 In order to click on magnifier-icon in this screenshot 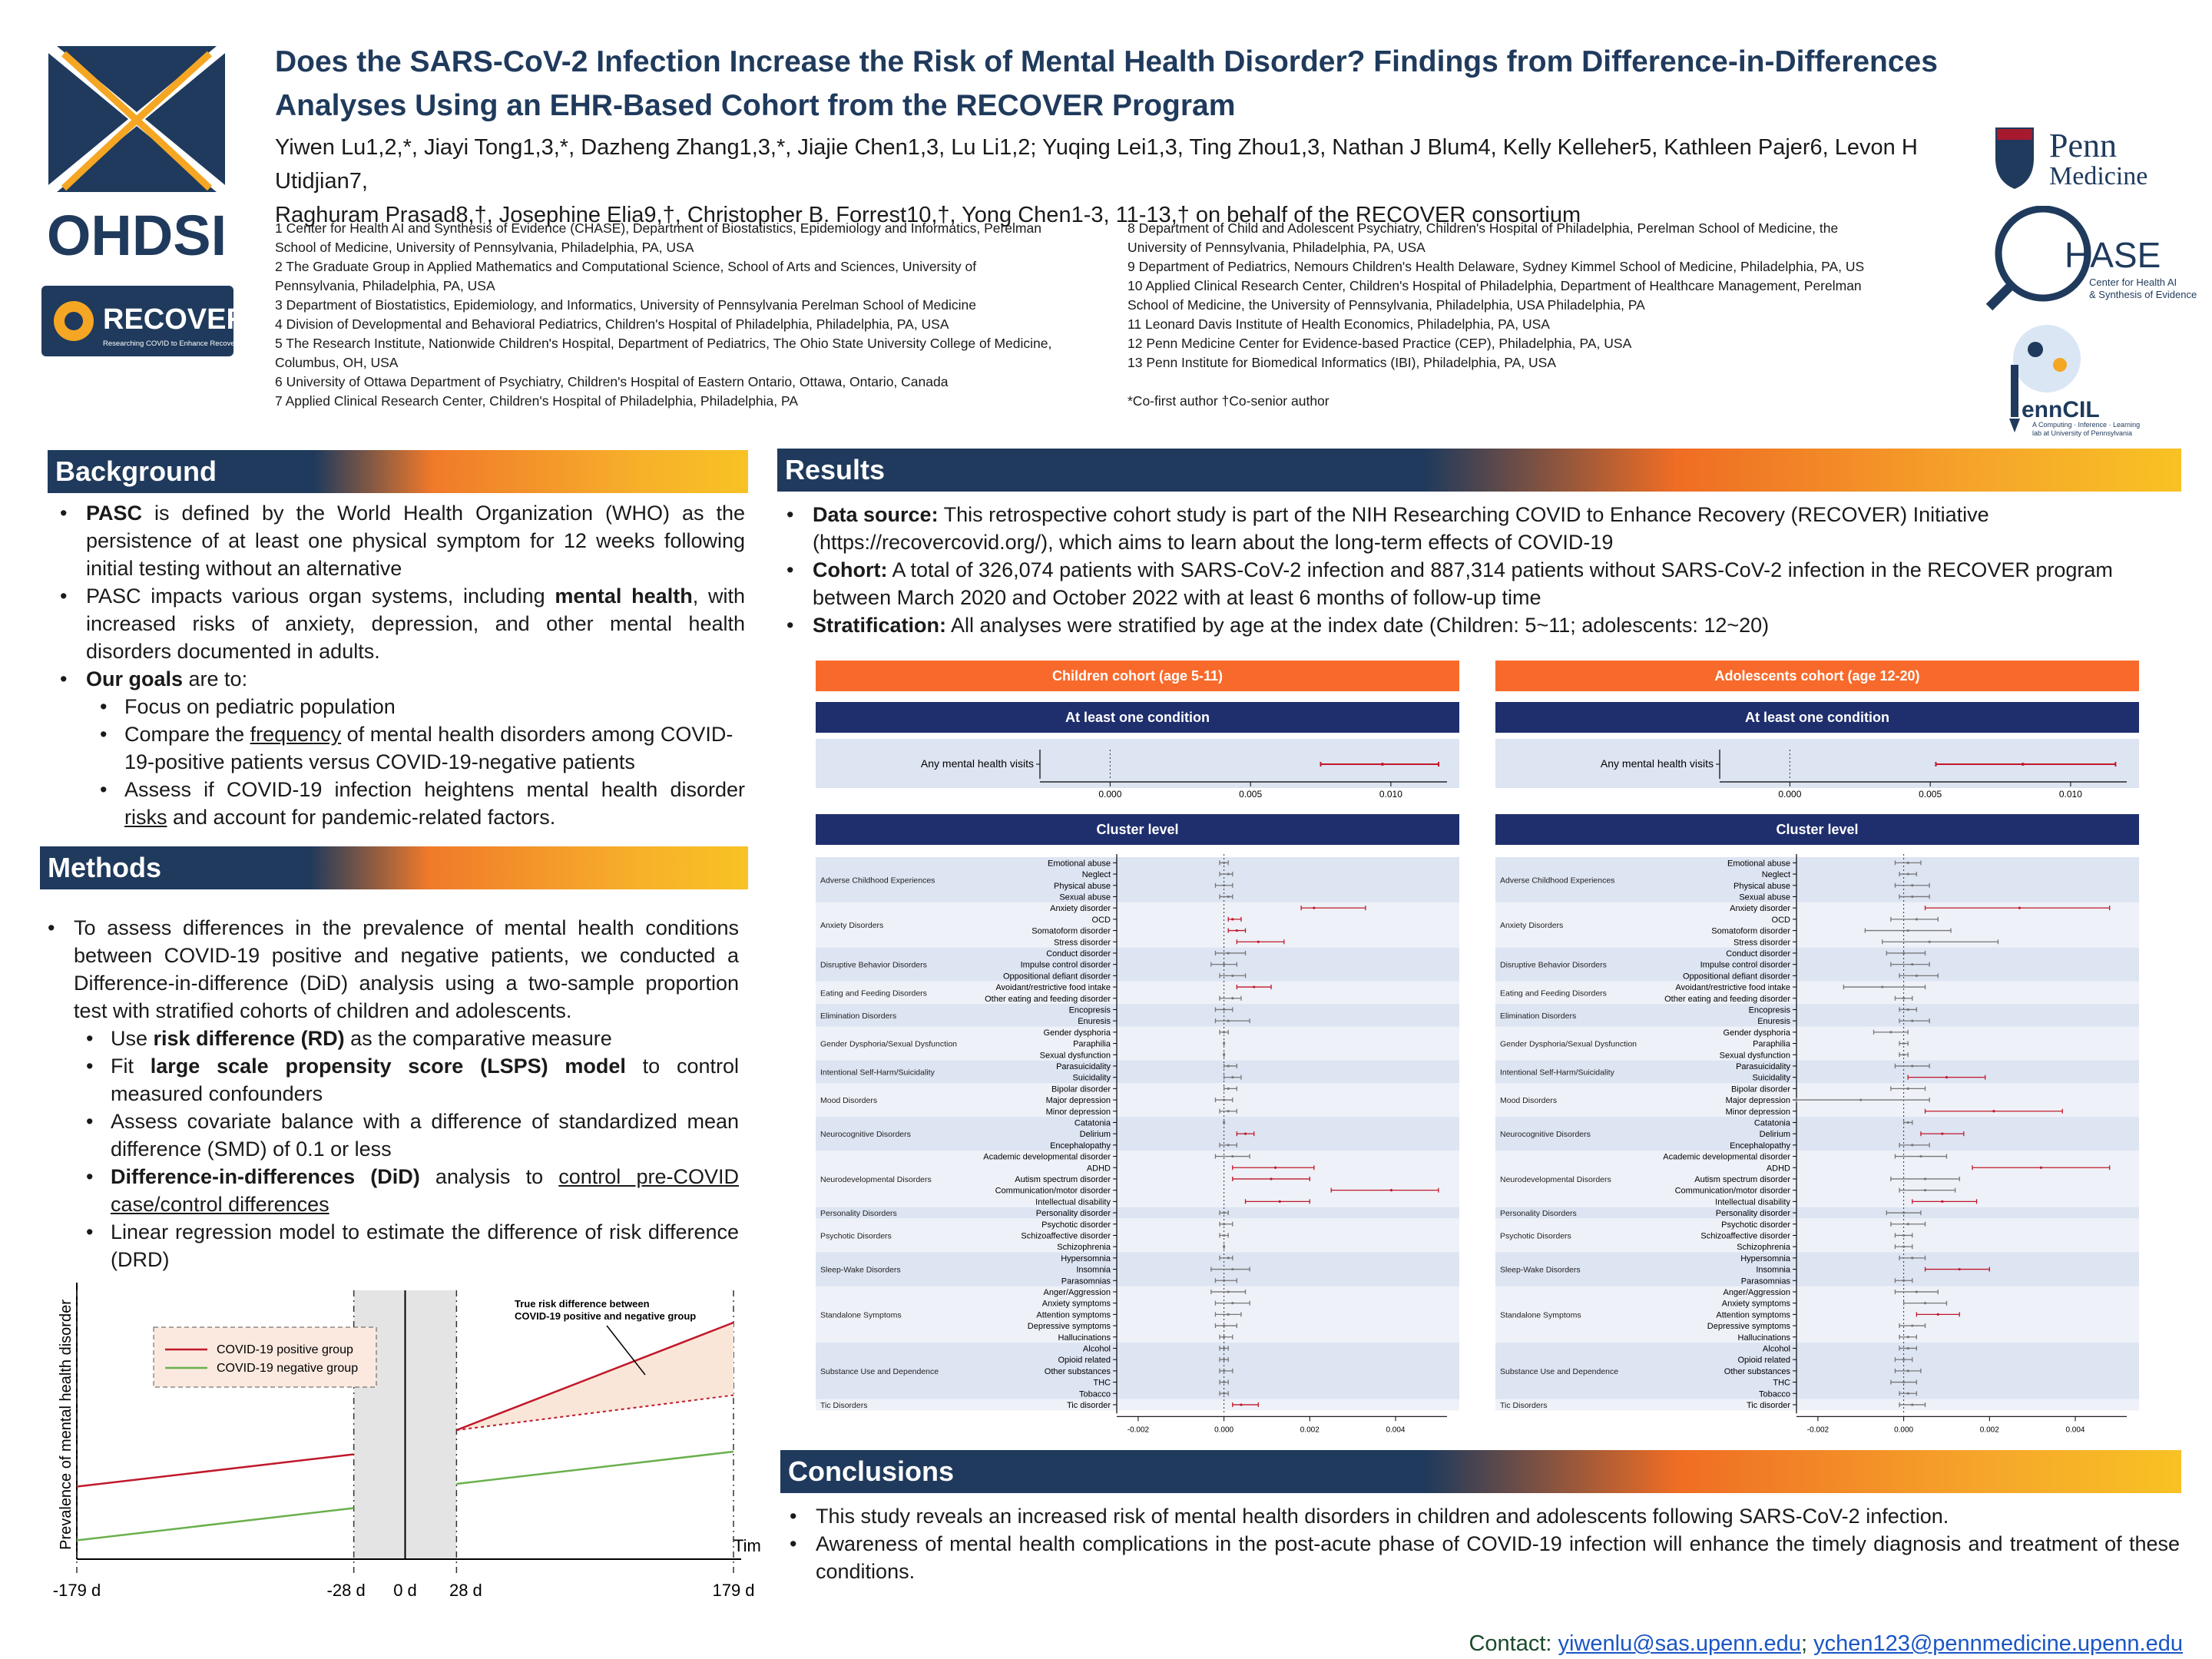, I will do `click(2043, 254)`.